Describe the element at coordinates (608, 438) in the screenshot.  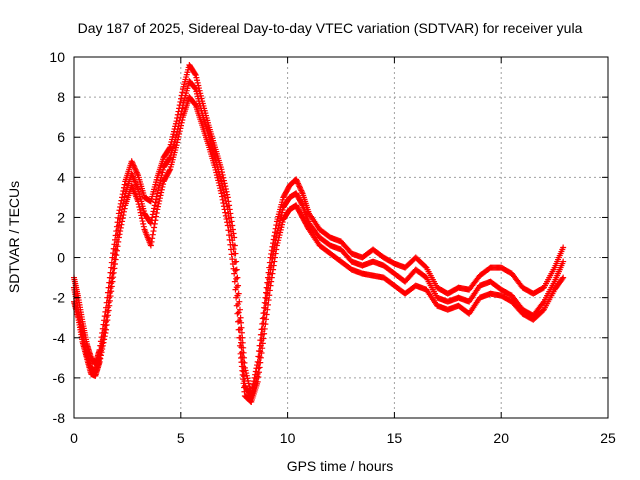
I see `x-tick-label: 25` at that location.